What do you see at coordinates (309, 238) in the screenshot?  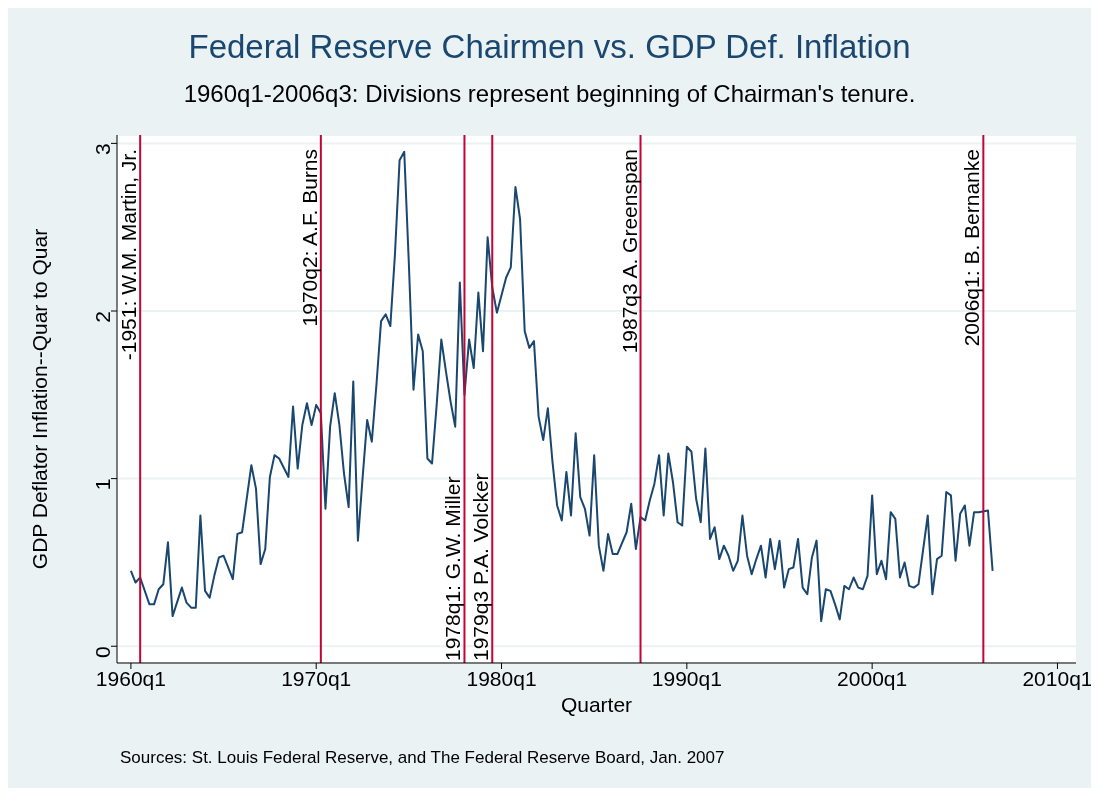 I see `ref-line-label: 1970q2: A.F. Burns` at bounding box center [309, 238].